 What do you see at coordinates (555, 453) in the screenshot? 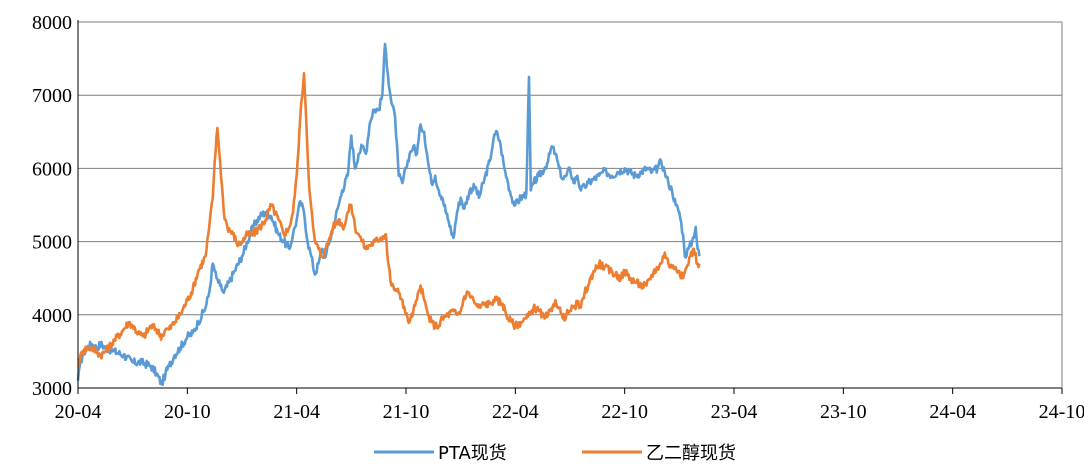
I see `legend: PTA现货 乙二醇现货` at bounding box center [555, 453].